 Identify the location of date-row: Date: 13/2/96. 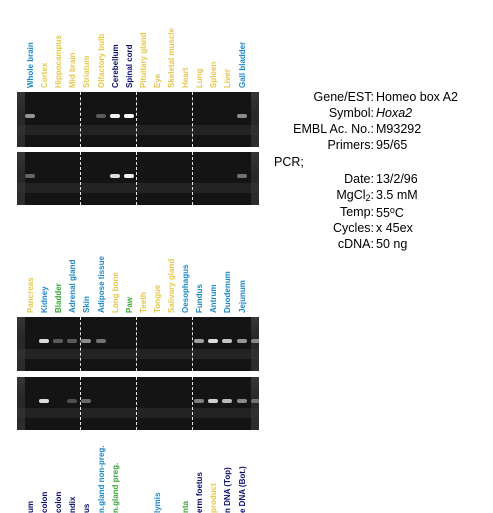
(381, 180).